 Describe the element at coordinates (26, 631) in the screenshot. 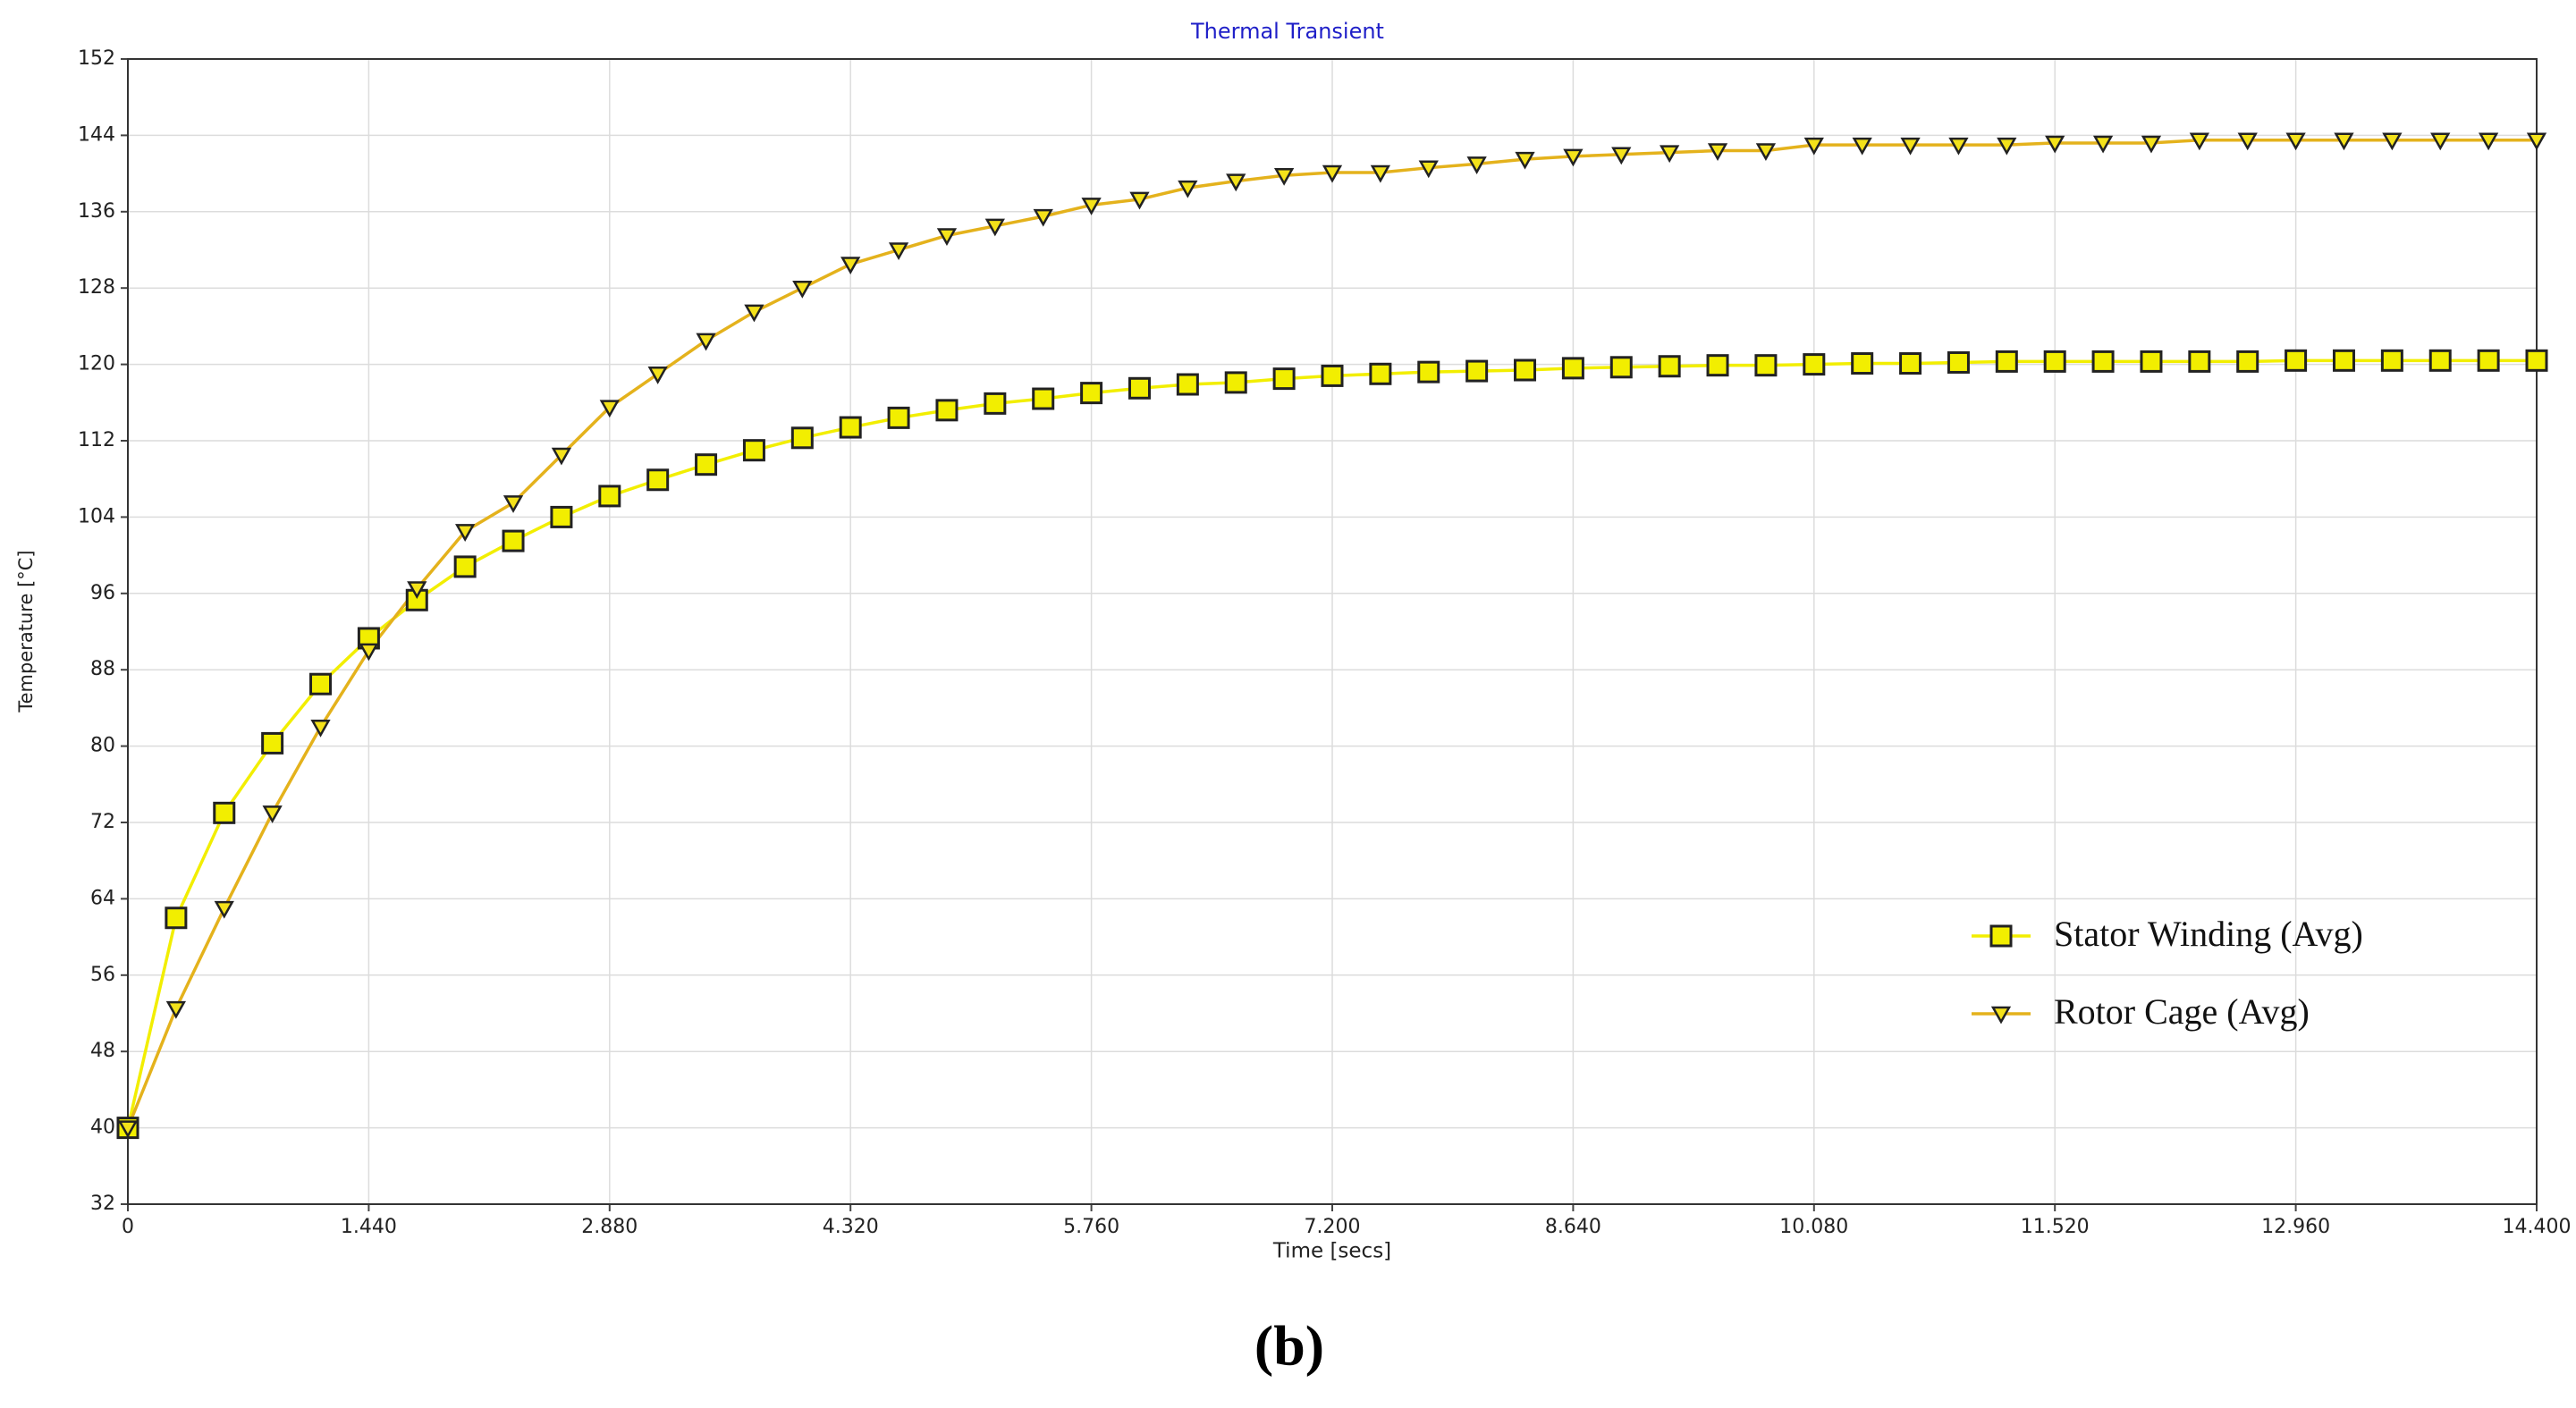

I see `y-axis-label: Temperature [°C]` at that location.